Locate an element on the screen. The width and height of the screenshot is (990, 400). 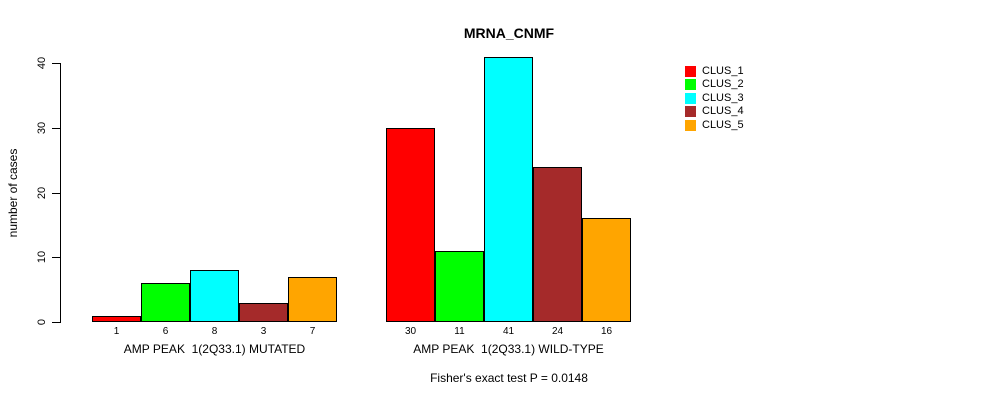
y-axis-line is located at coordinates (60, 193).